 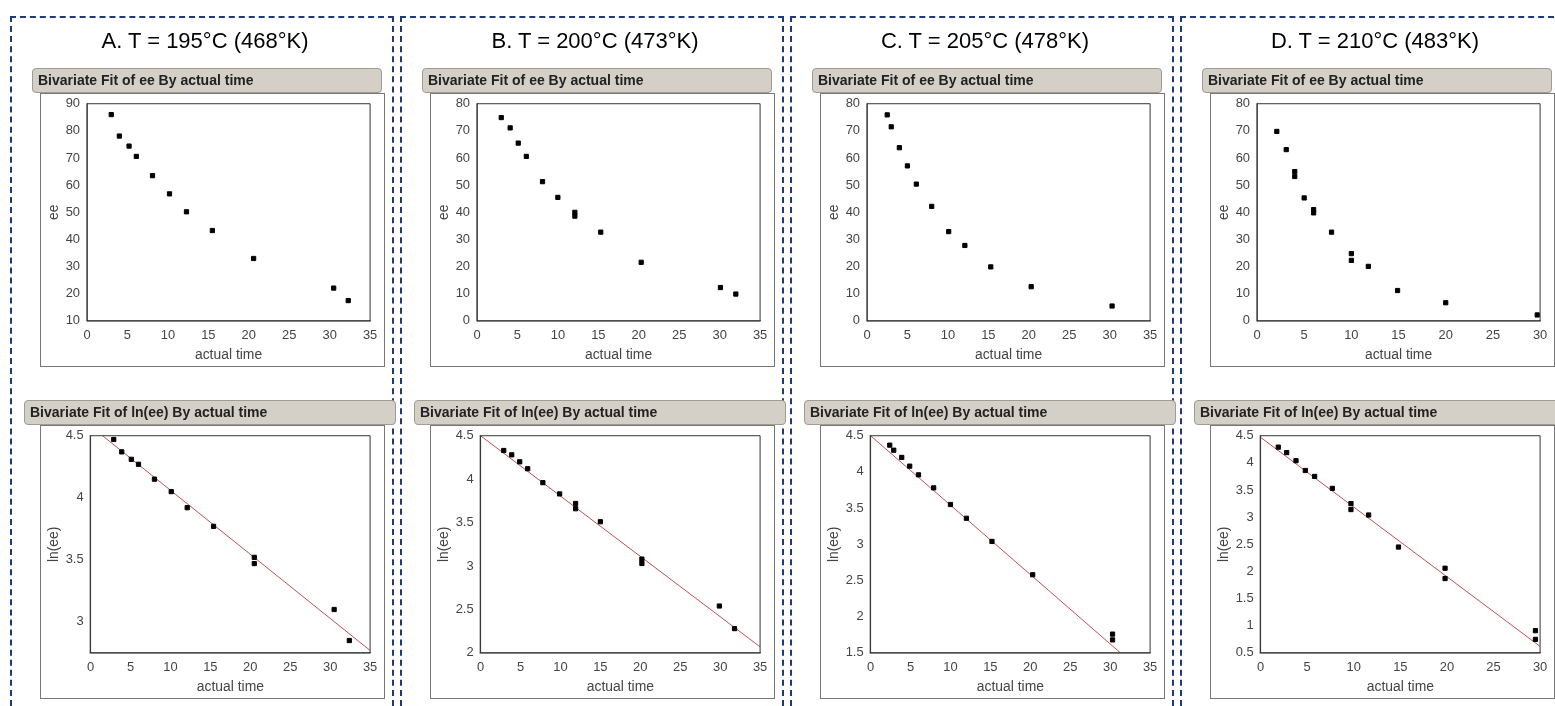 What do you see at coordinates (595, 41) in the screenshot?
I see `chart-title: B. T = 200°C (473°K)` at bounding box center [595, 41].